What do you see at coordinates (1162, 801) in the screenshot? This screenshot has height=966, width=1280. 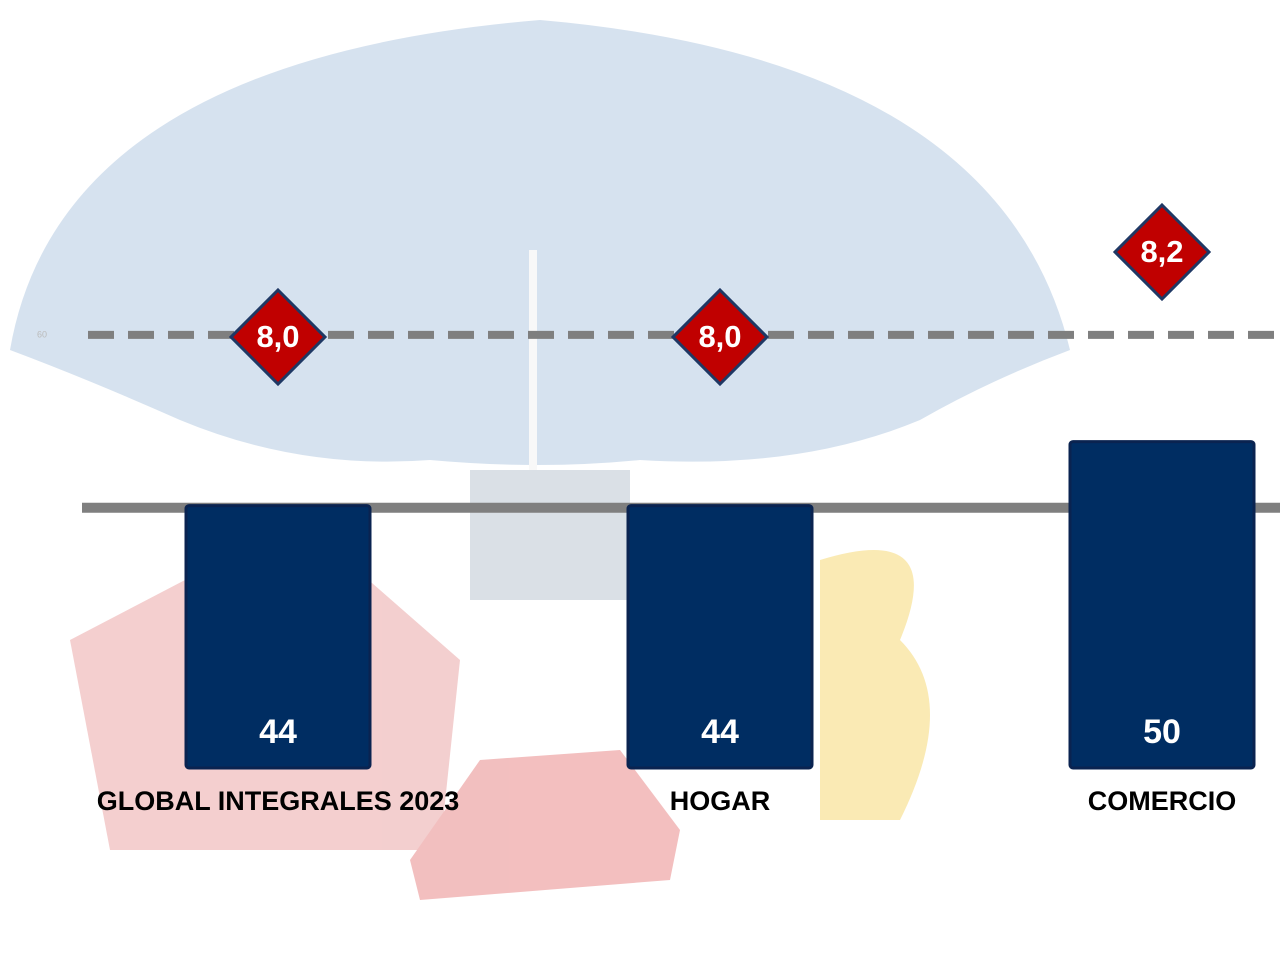 I see `x-tick-label: COMERCIO` at bounding box center [1162, 801].